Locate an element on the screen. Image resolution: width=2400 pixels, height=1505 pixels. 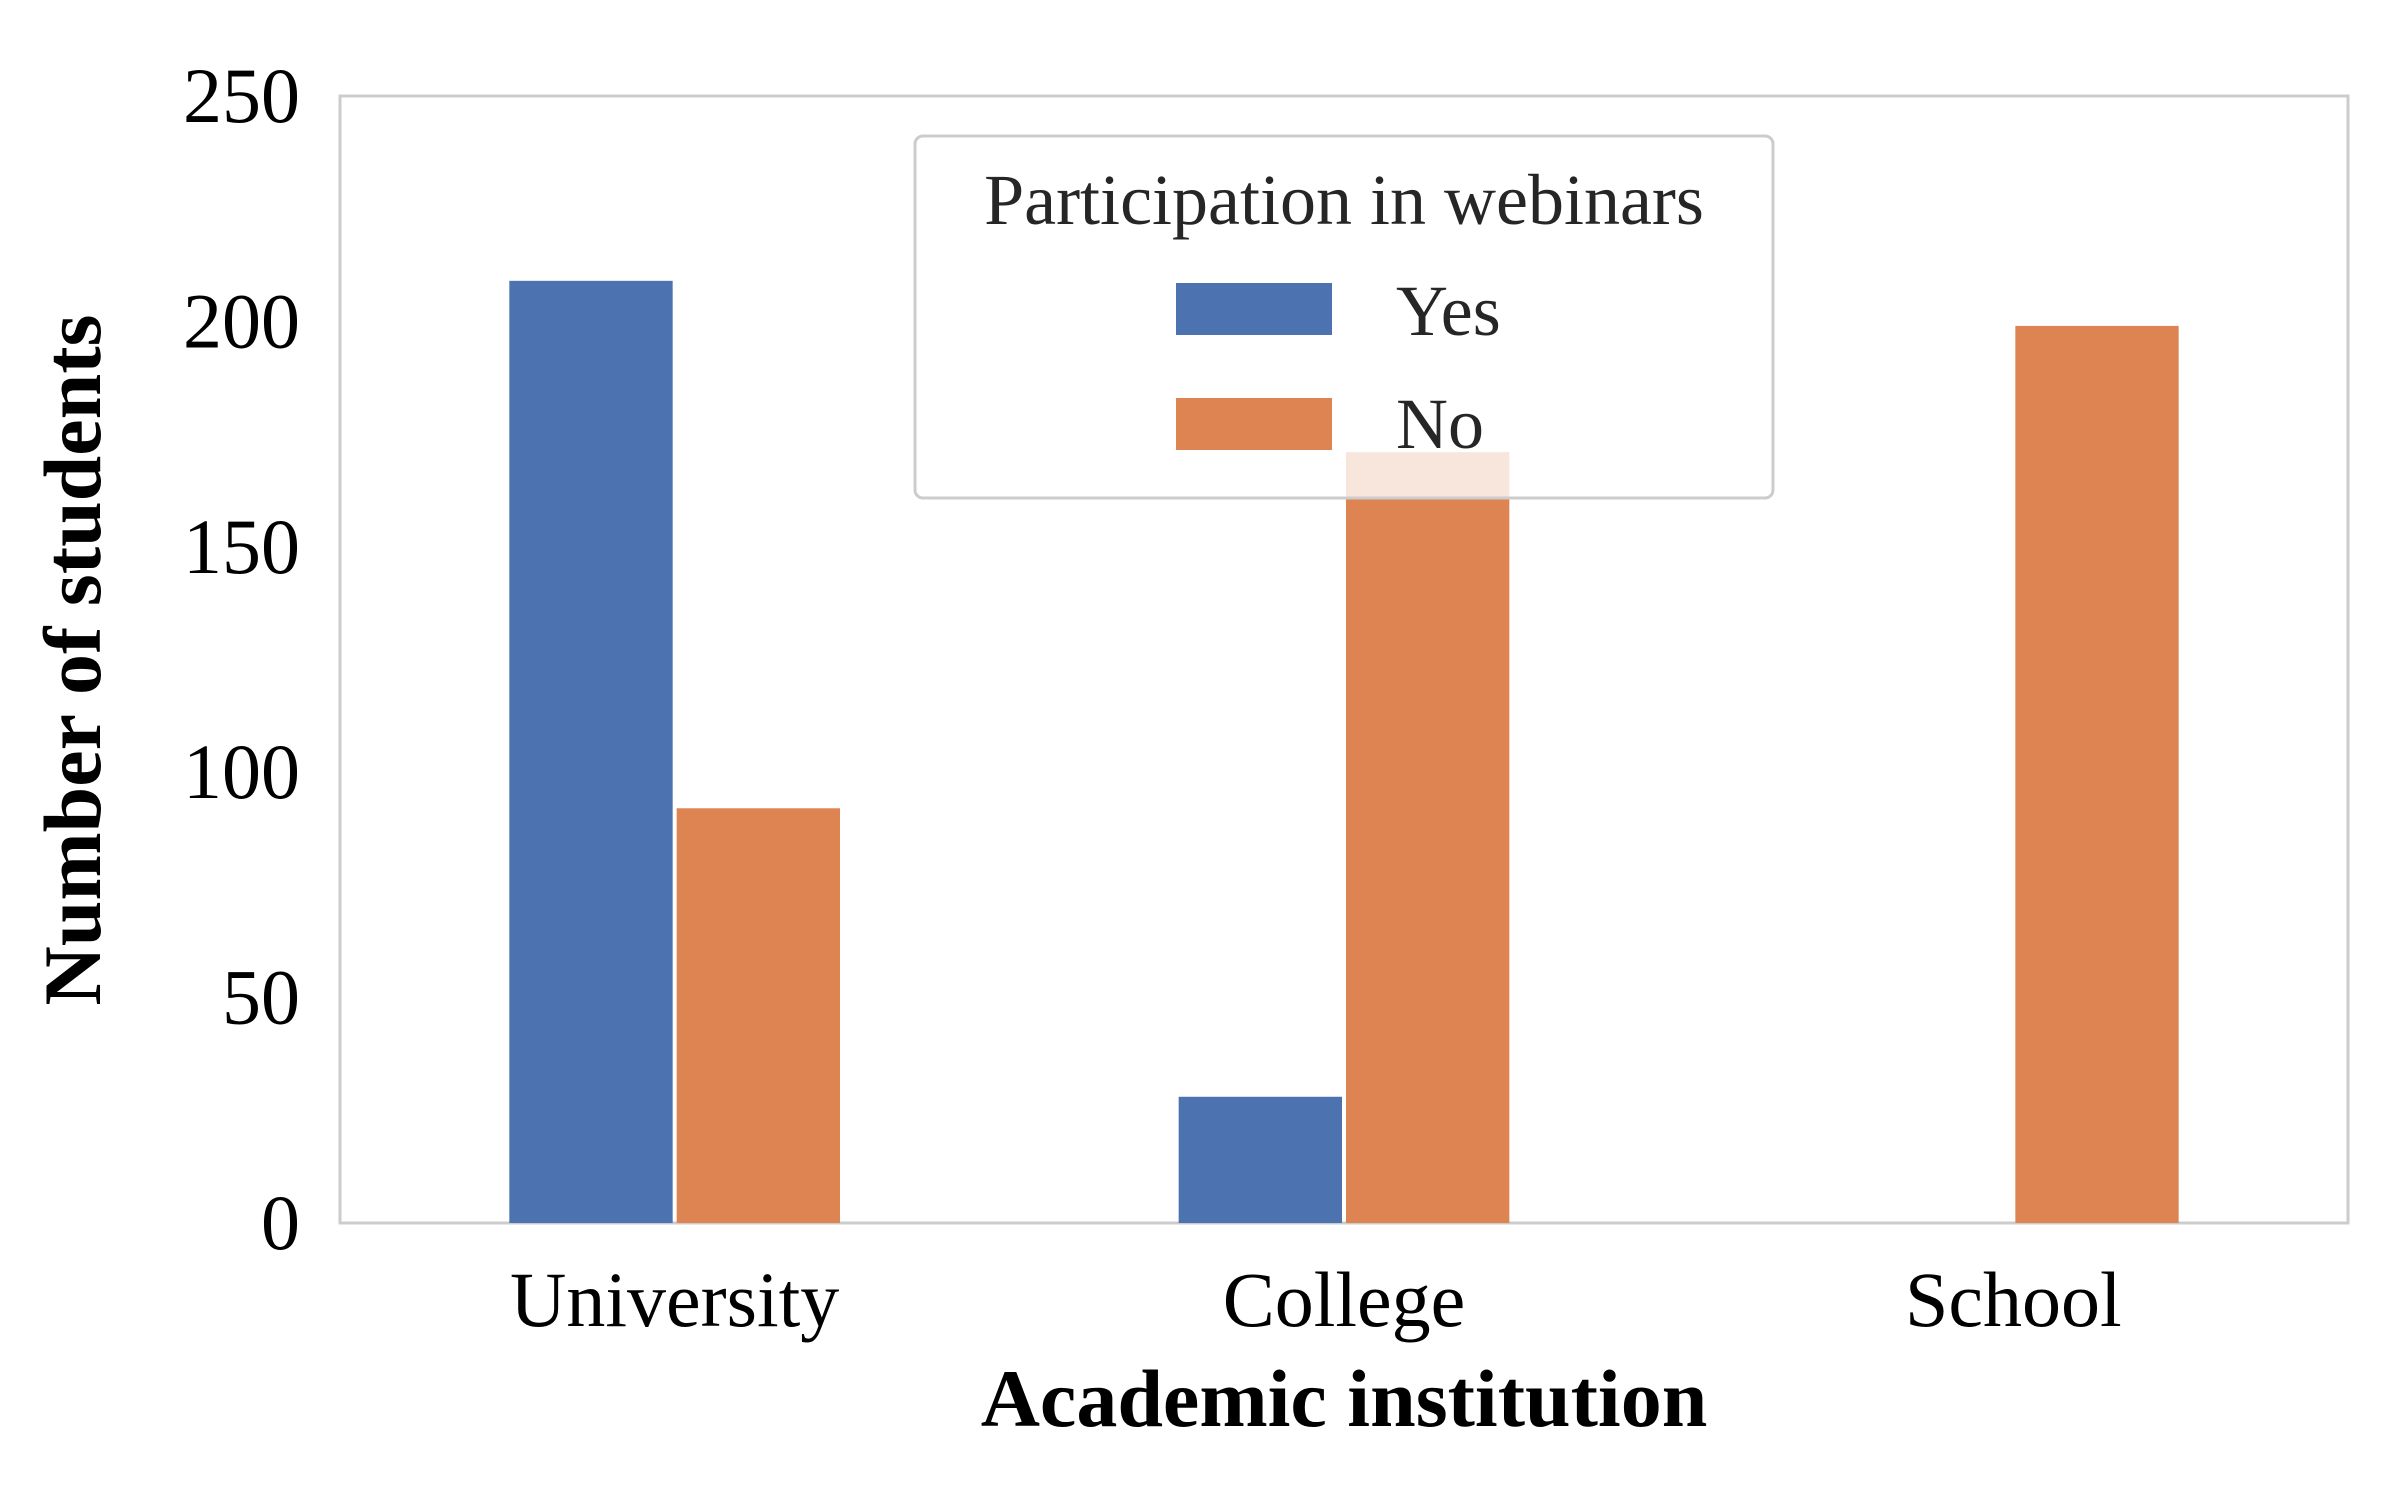
y-tick-label: 250 is located at coordinates (241, 95).